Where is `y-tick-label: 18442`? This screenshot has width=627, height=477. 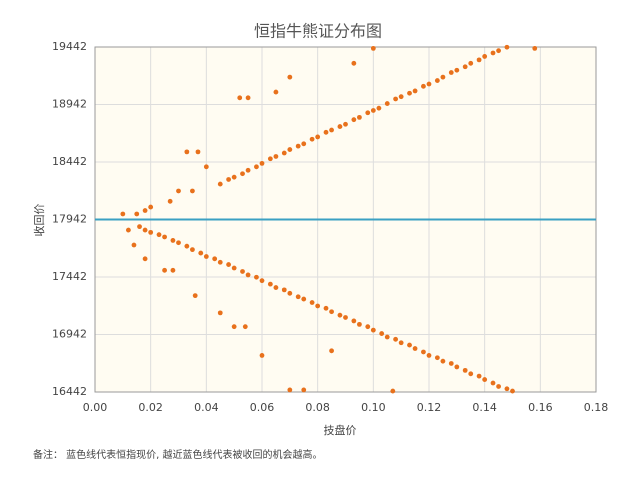
y-tick-label: 18442 is located at coordinates (69, 161).